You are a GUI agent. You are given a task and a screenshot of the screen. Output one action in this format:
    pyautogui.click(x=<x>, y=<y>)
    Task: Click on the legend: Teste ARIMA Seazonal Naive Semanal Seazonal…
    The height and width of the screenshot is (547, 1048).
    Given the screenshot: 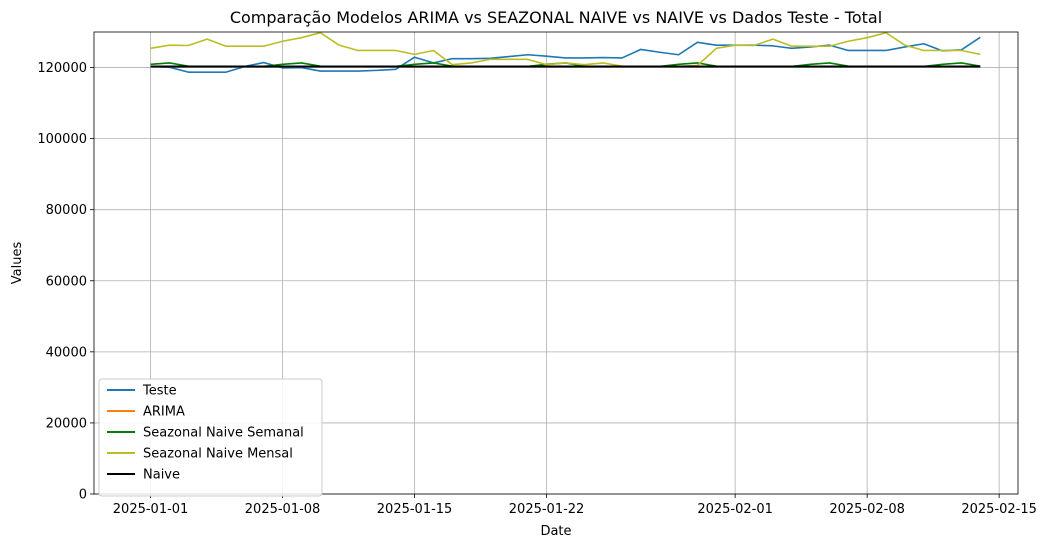 What is the action you would take?
    pyautogui.click(x=210, y=437)
    